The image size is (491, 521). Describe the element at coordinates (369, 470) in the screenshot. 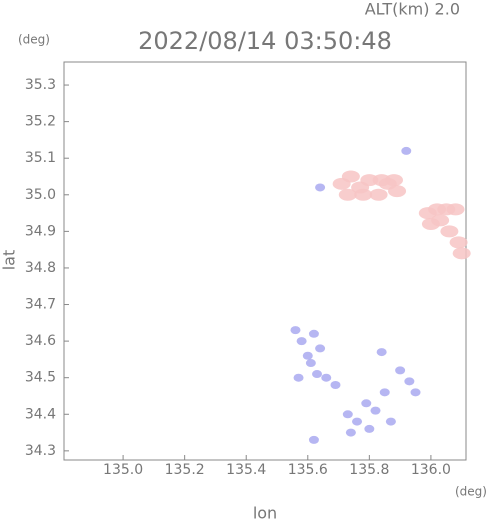

I see `x-tick-label: 135.8` at that location.